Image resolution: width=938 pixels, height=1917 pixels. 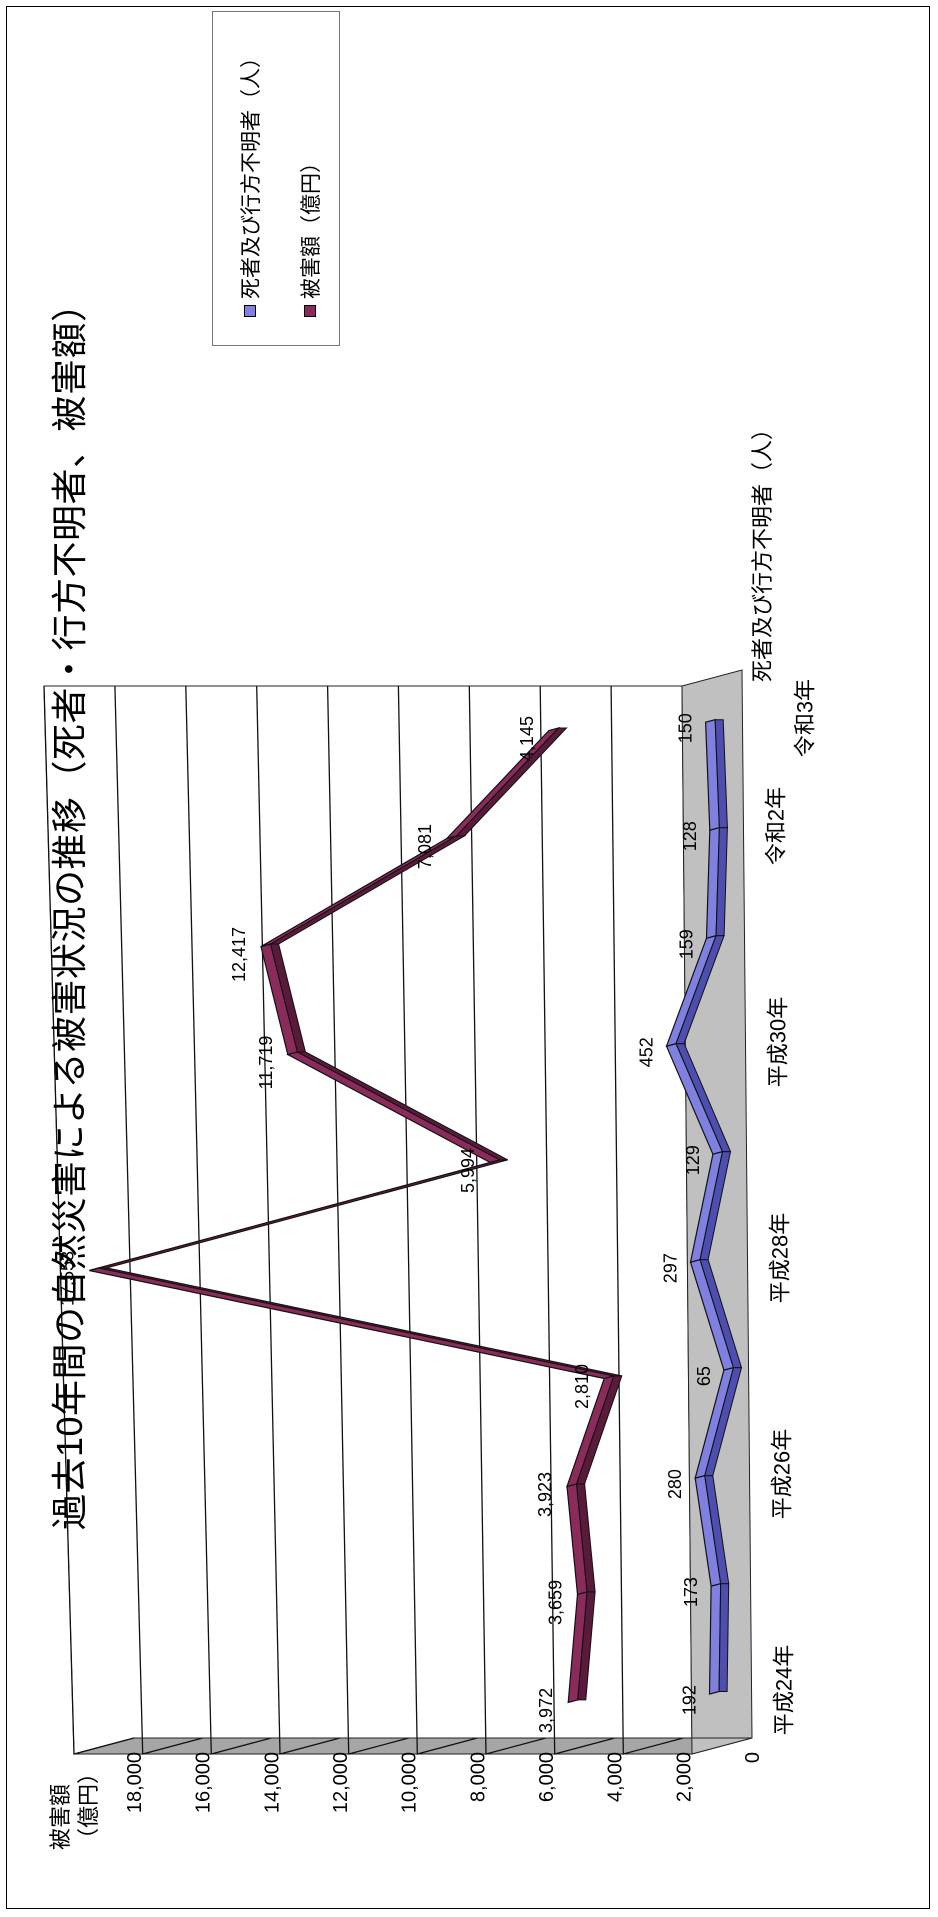 What do you see at coordinates (272, 1782) in the screenshot?
I see `y-tick-label: 14,000` at bounding box center [272, 1782].